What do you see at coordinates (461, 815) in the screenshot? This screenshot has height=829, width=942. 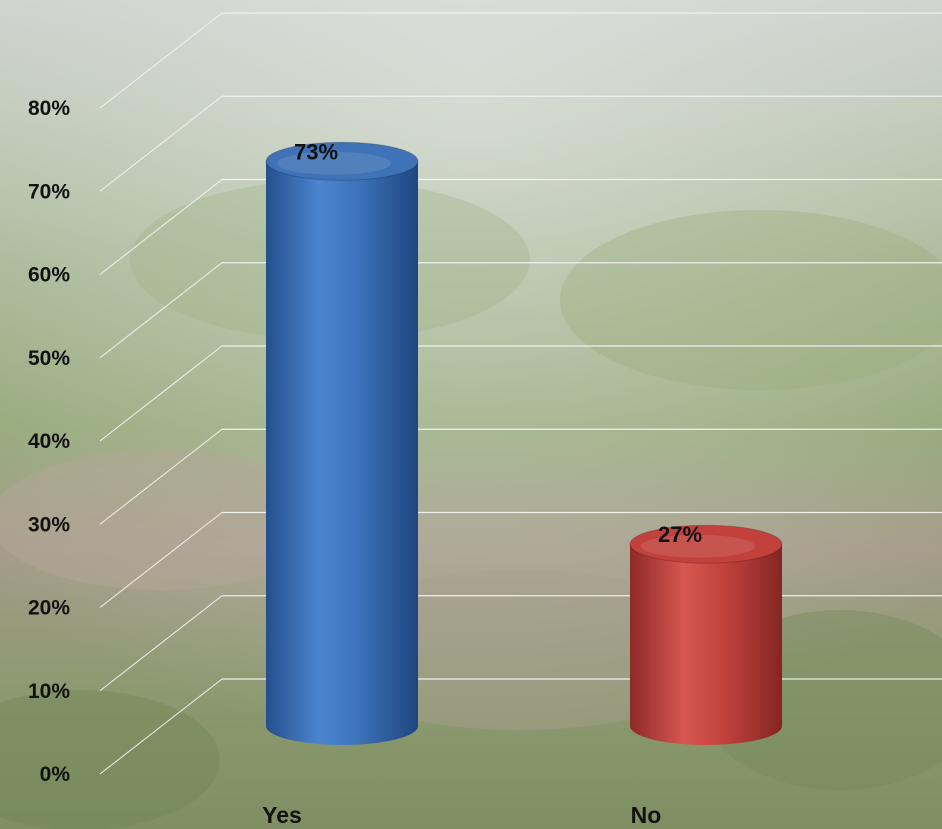 I see `x-axis-categories: Yes No` at bounding box center [461, 815].